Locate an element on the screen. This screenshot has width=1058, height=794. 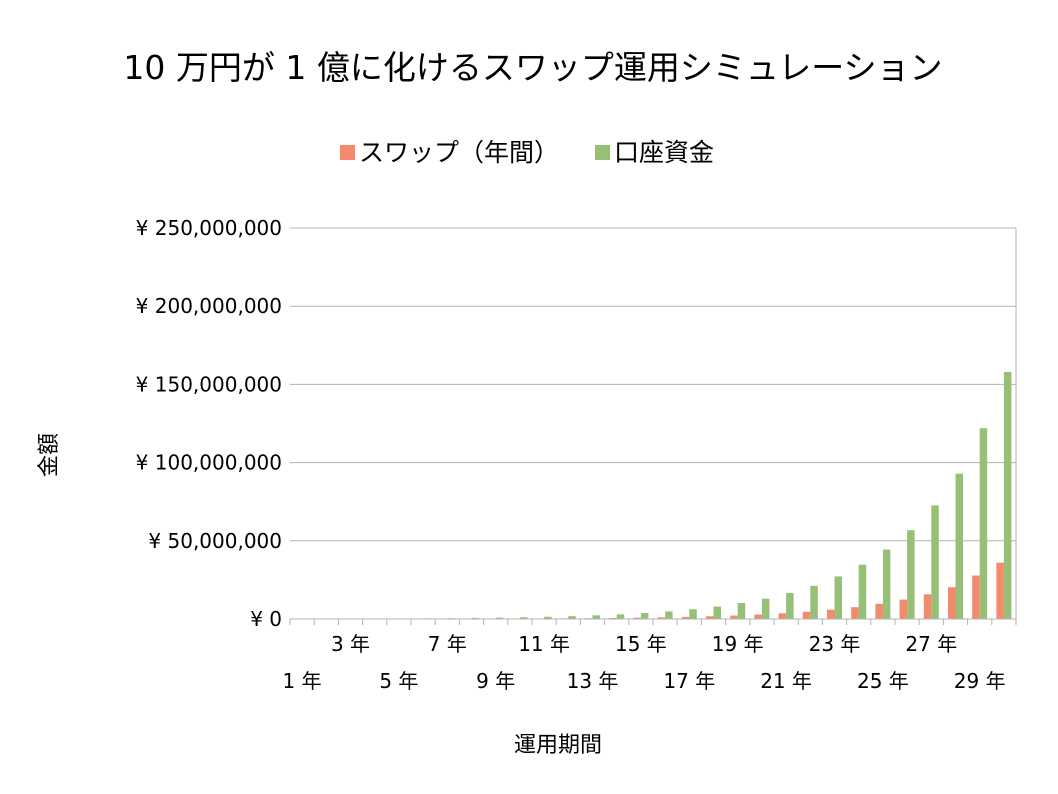
legend-label: 口座資金 is located at coordinates (664, 152).